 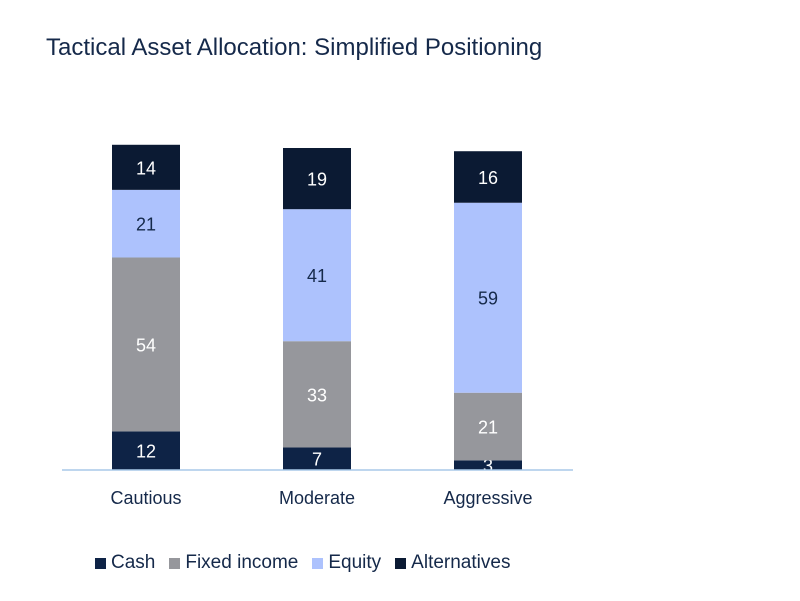 I want to click on data-label-cautious-cash: 12, so click(x=146, y=452).